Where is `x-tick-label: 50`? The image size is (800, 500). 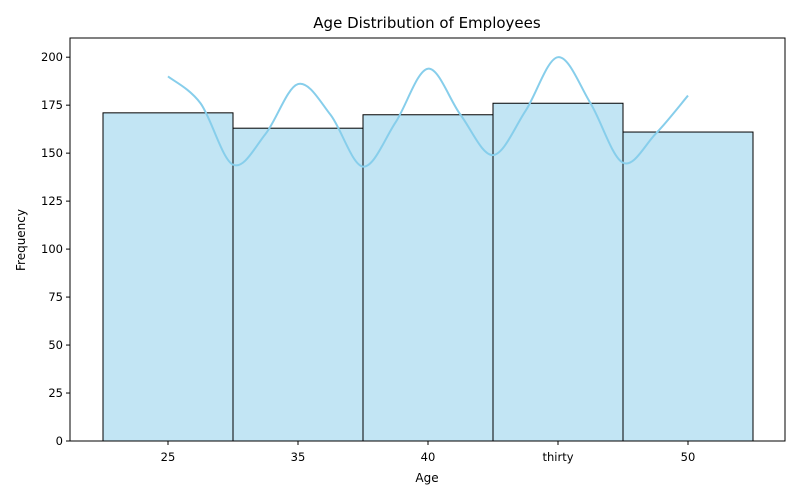
x-tick-label: 50 is located at coordinates (688, 457).